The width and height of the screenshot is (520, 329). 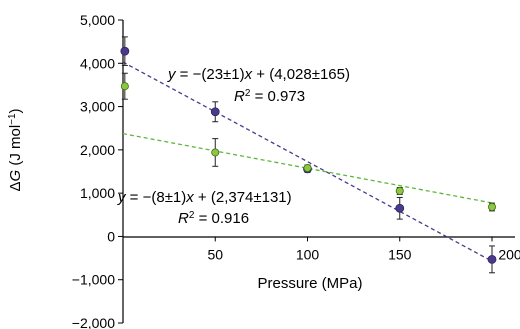 I want to click on fit-r2-green: R2 = 0.916, so click(x=213, y=219).